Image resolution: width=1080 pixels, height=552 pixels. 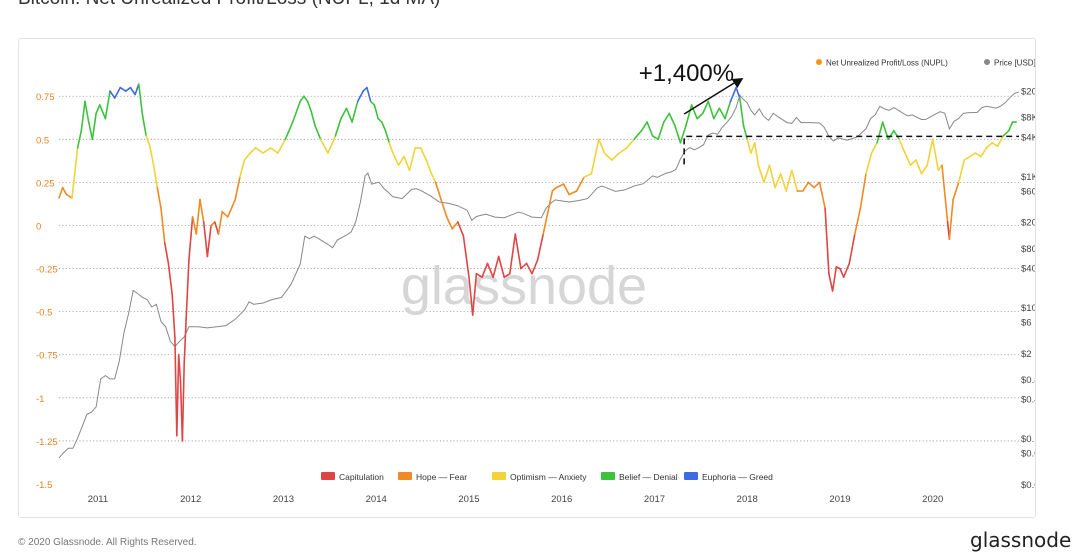 I want to click on right-tick-label: $40, so click(x=1028, y=269).